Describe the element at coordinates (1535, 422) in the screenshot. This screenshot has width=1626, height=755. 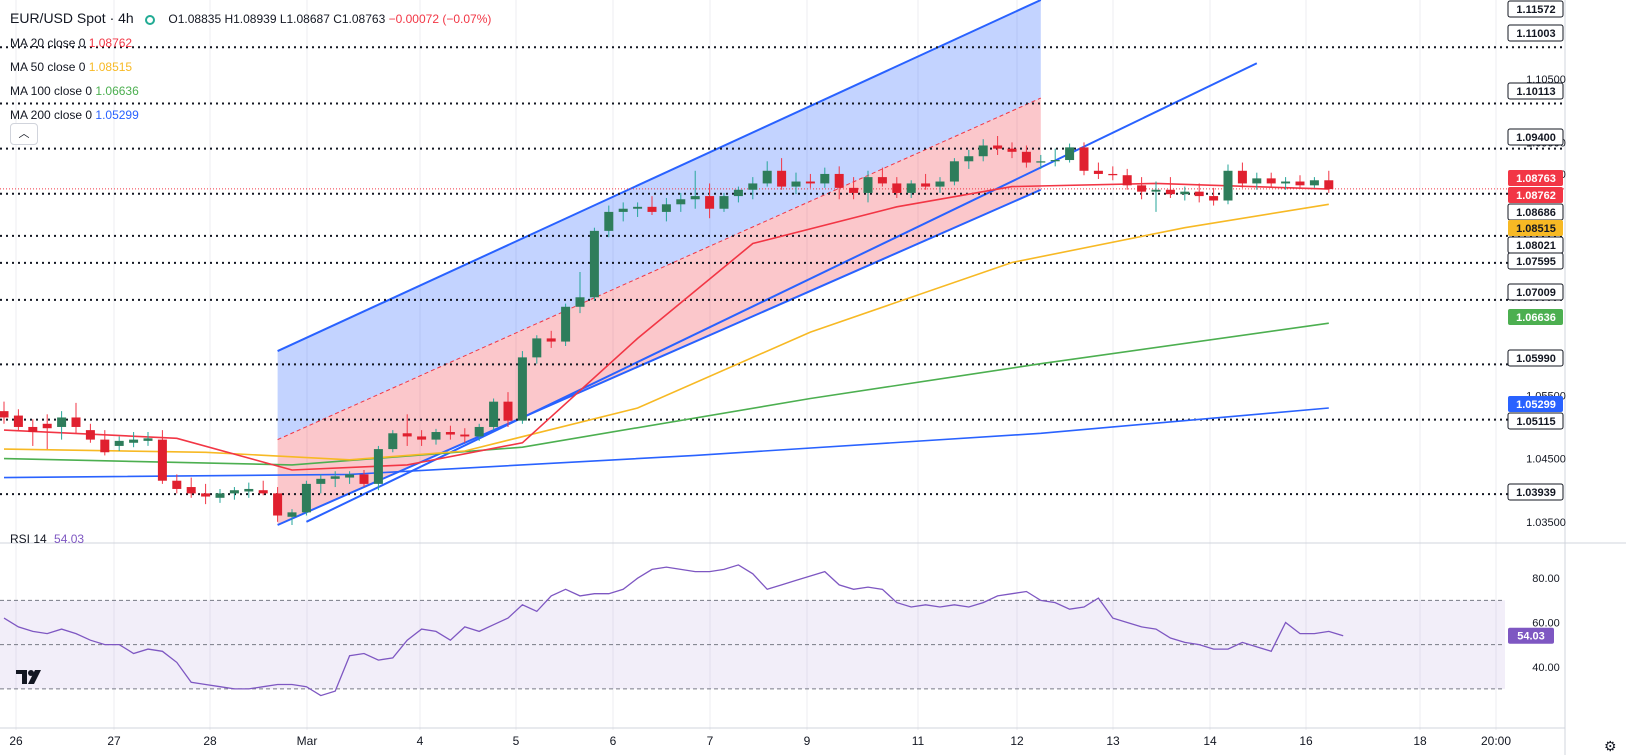
I see `price-badge-label: 1.05115` at that location.